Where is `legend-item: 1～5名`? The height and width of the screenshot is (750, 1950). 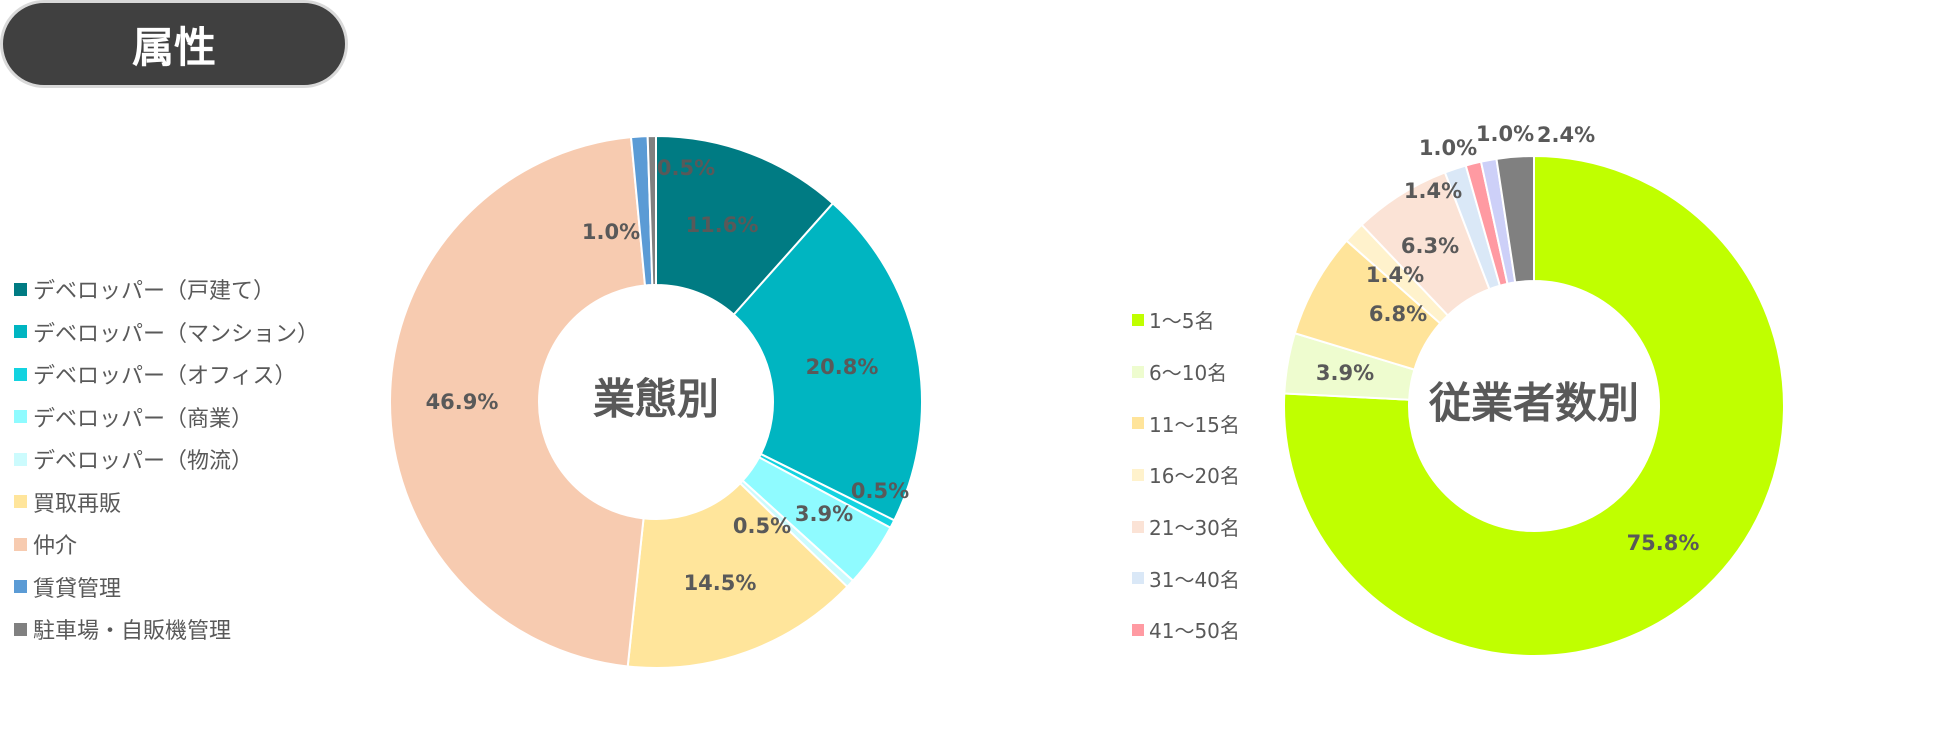
legend-item: 1～5名 is located at coordinates (1186, 320).